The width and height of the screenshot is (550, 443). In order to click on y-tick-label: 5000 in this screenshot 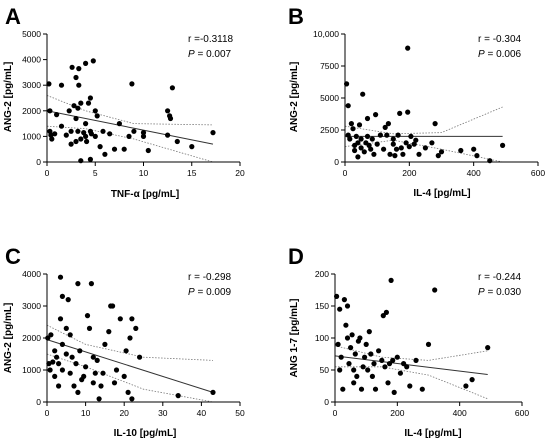, I will do `click(31, 34)`.